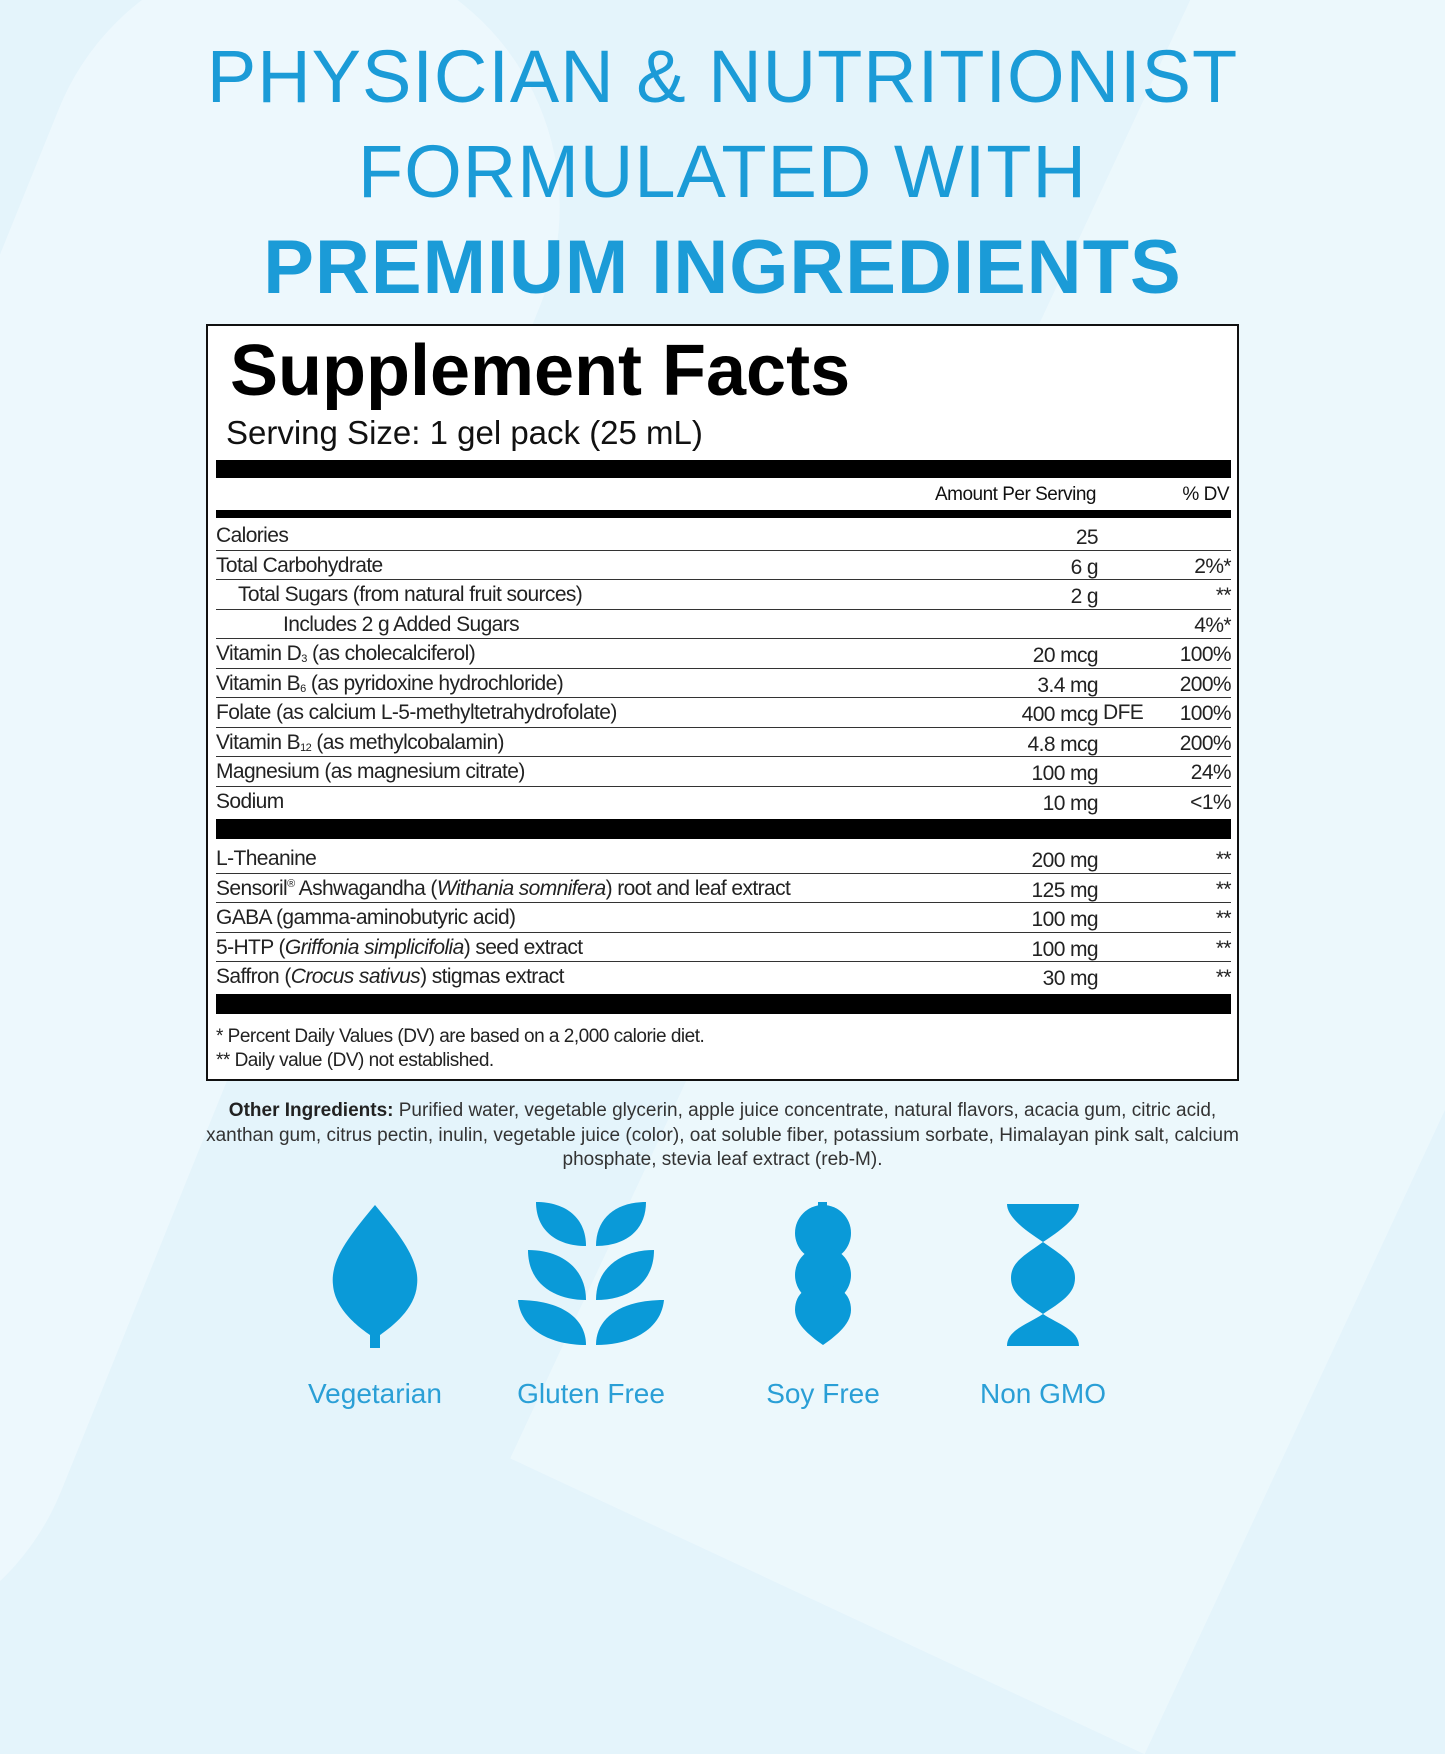  Describe the element at coordinates (251, 947) in the screenshot. I see `name-segment: 5-HTP (` at that location.